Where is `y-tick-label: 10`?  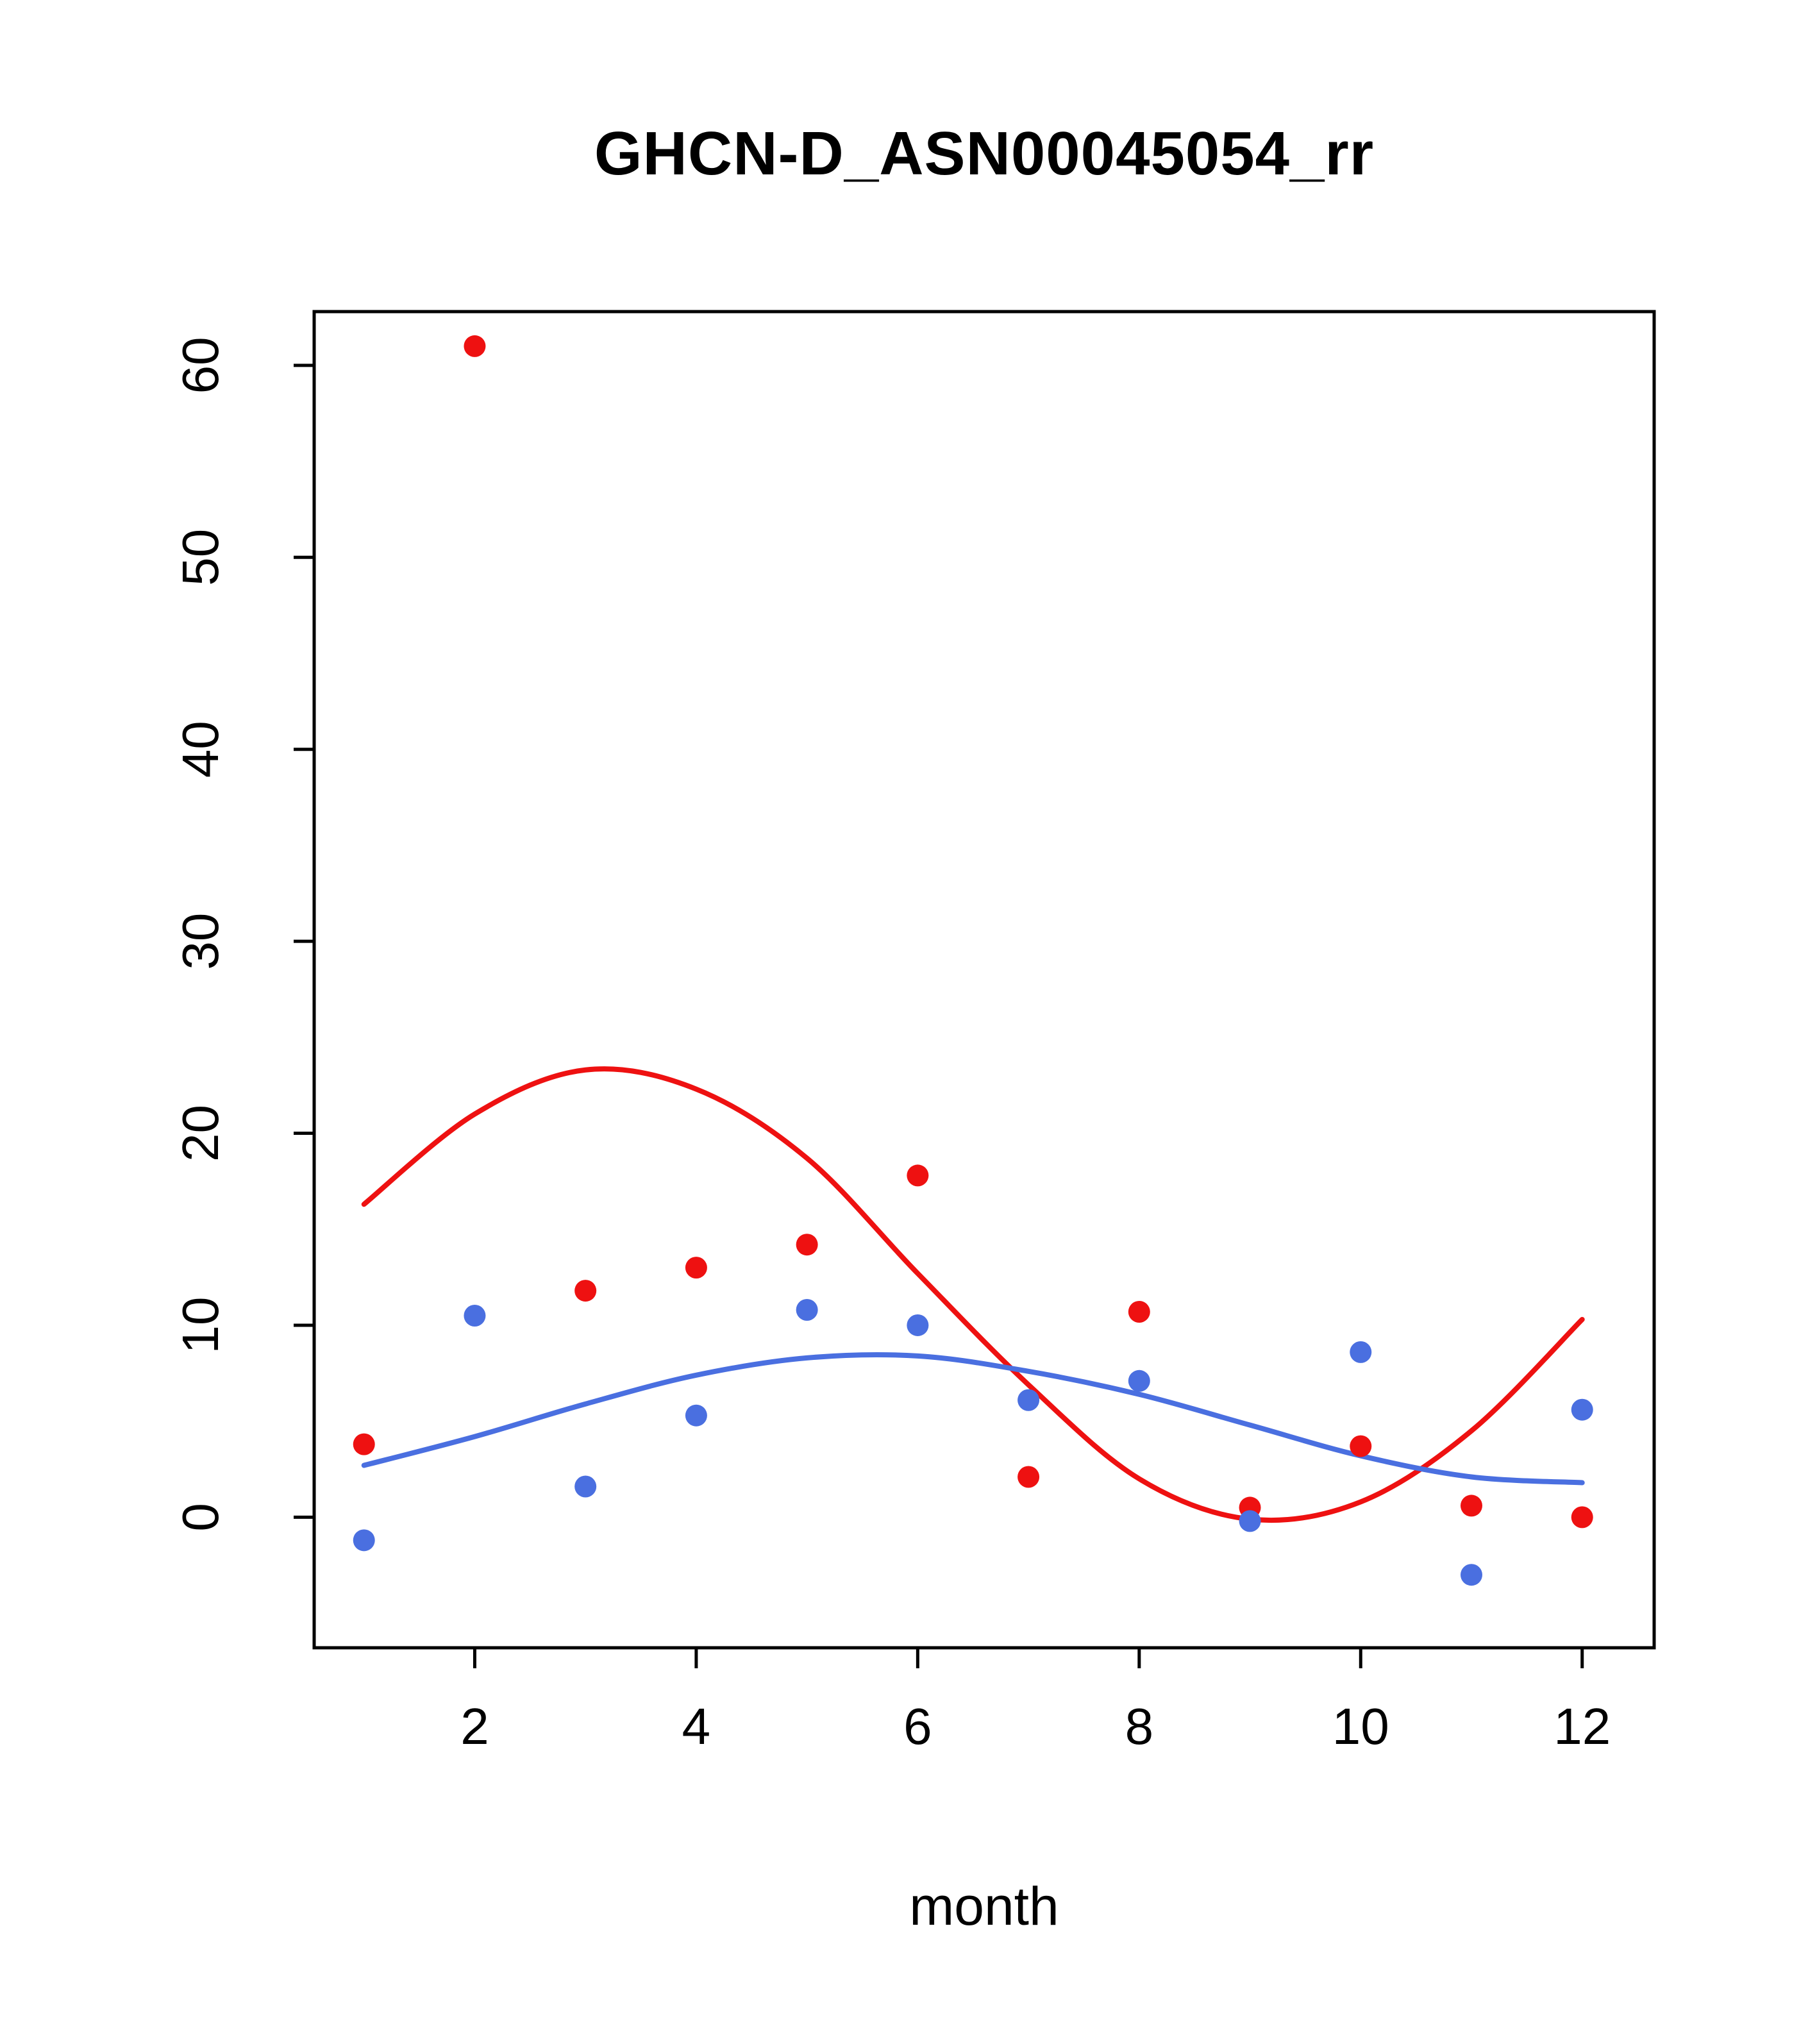 y-tick-label: 10 is located at coordinates (201, 1324).